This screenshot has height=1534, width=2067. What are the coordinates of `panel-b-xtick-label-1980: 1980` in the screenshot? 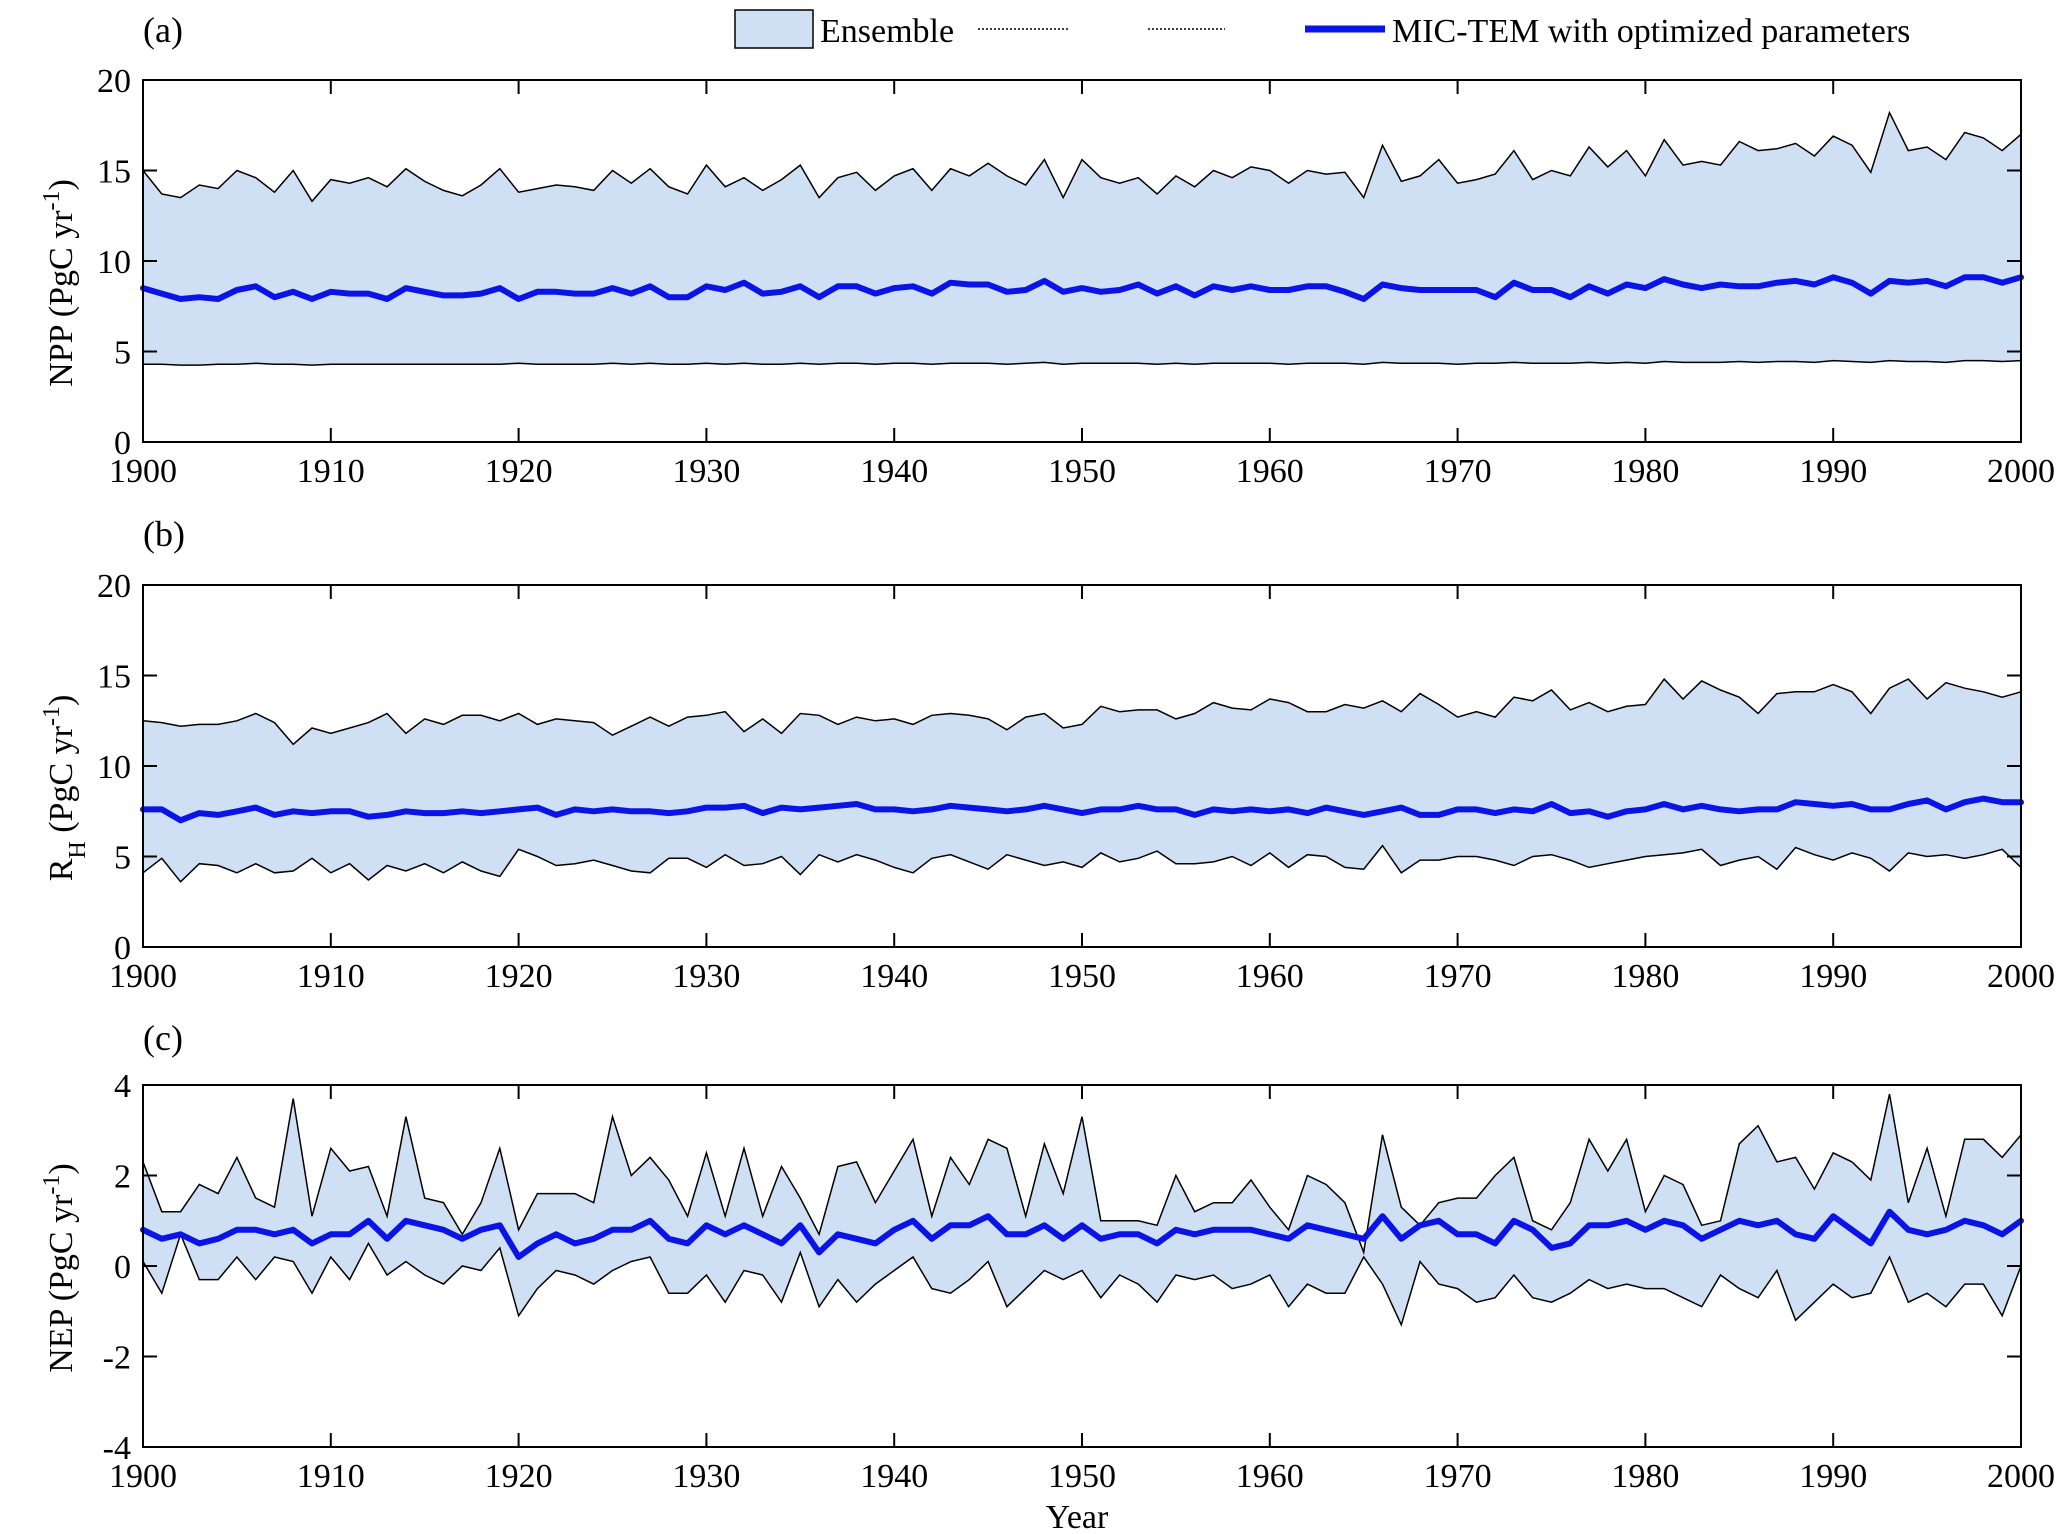 It's located at (1645, 976).